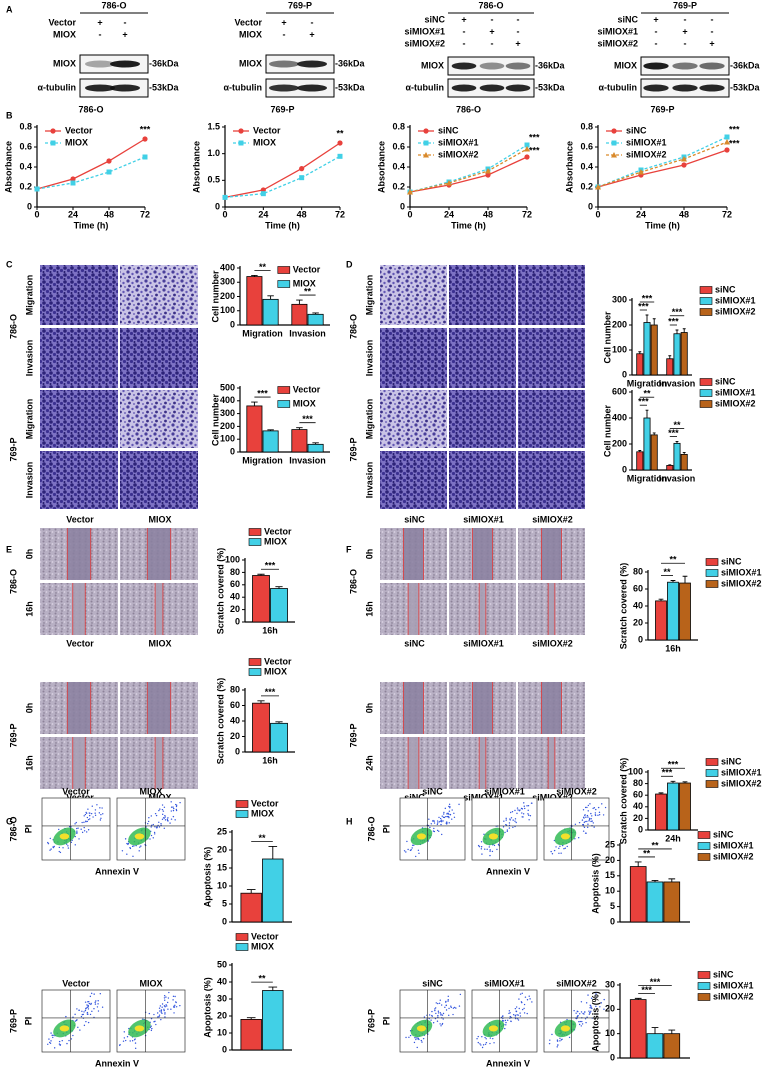 This screenshot has height=1092, width=764. I want to click on y-axis-label: Cell number, so click(215, 420).